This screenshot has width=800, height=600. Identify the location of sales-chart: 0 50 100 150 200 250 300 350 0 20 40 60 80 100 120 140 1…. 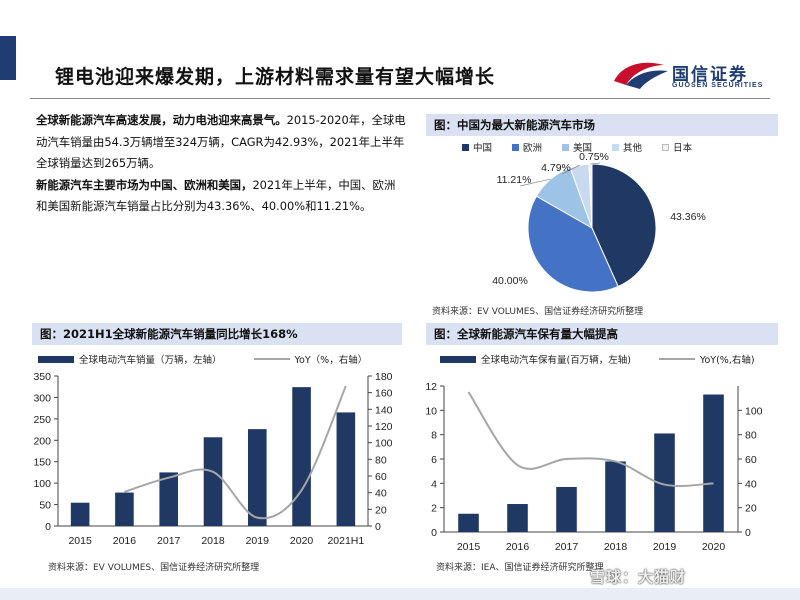
(213, 459).